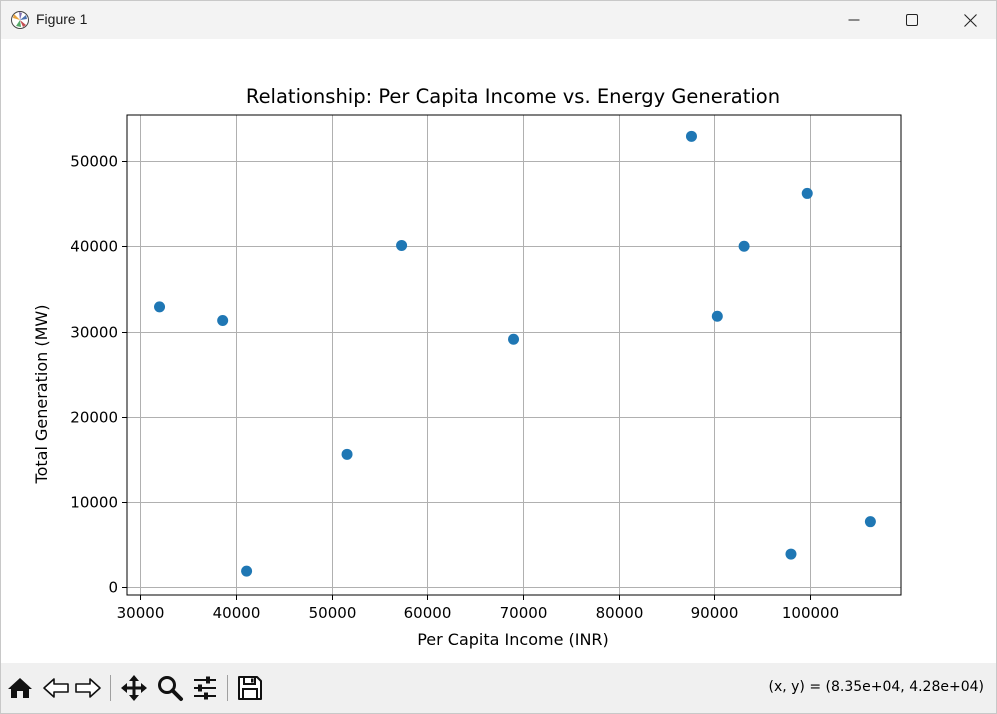 Image resolution: width=997 pixels, height=714 pixels. I want to click on home-button, so click(20, 688).